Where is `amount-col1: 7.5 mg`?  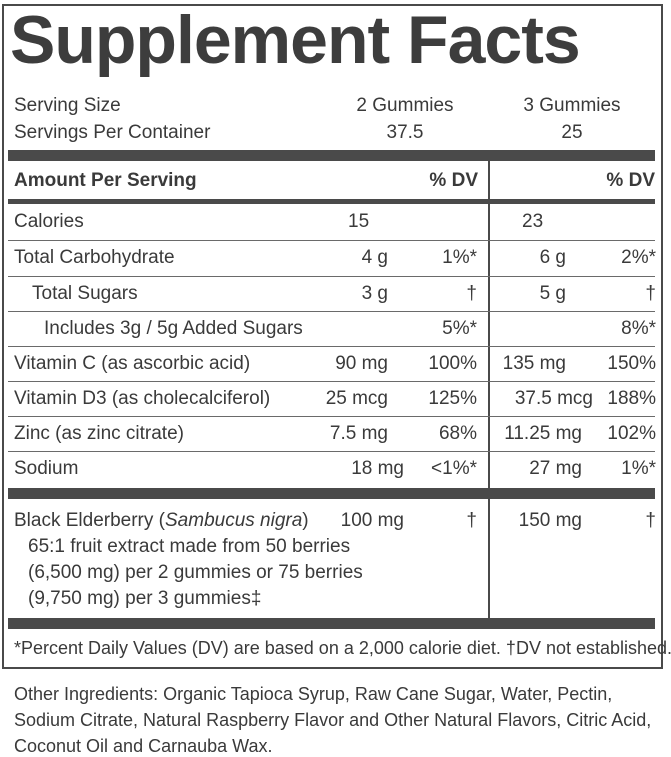 amount-col1: 7.5 mg is located at coordinates (358, 433).